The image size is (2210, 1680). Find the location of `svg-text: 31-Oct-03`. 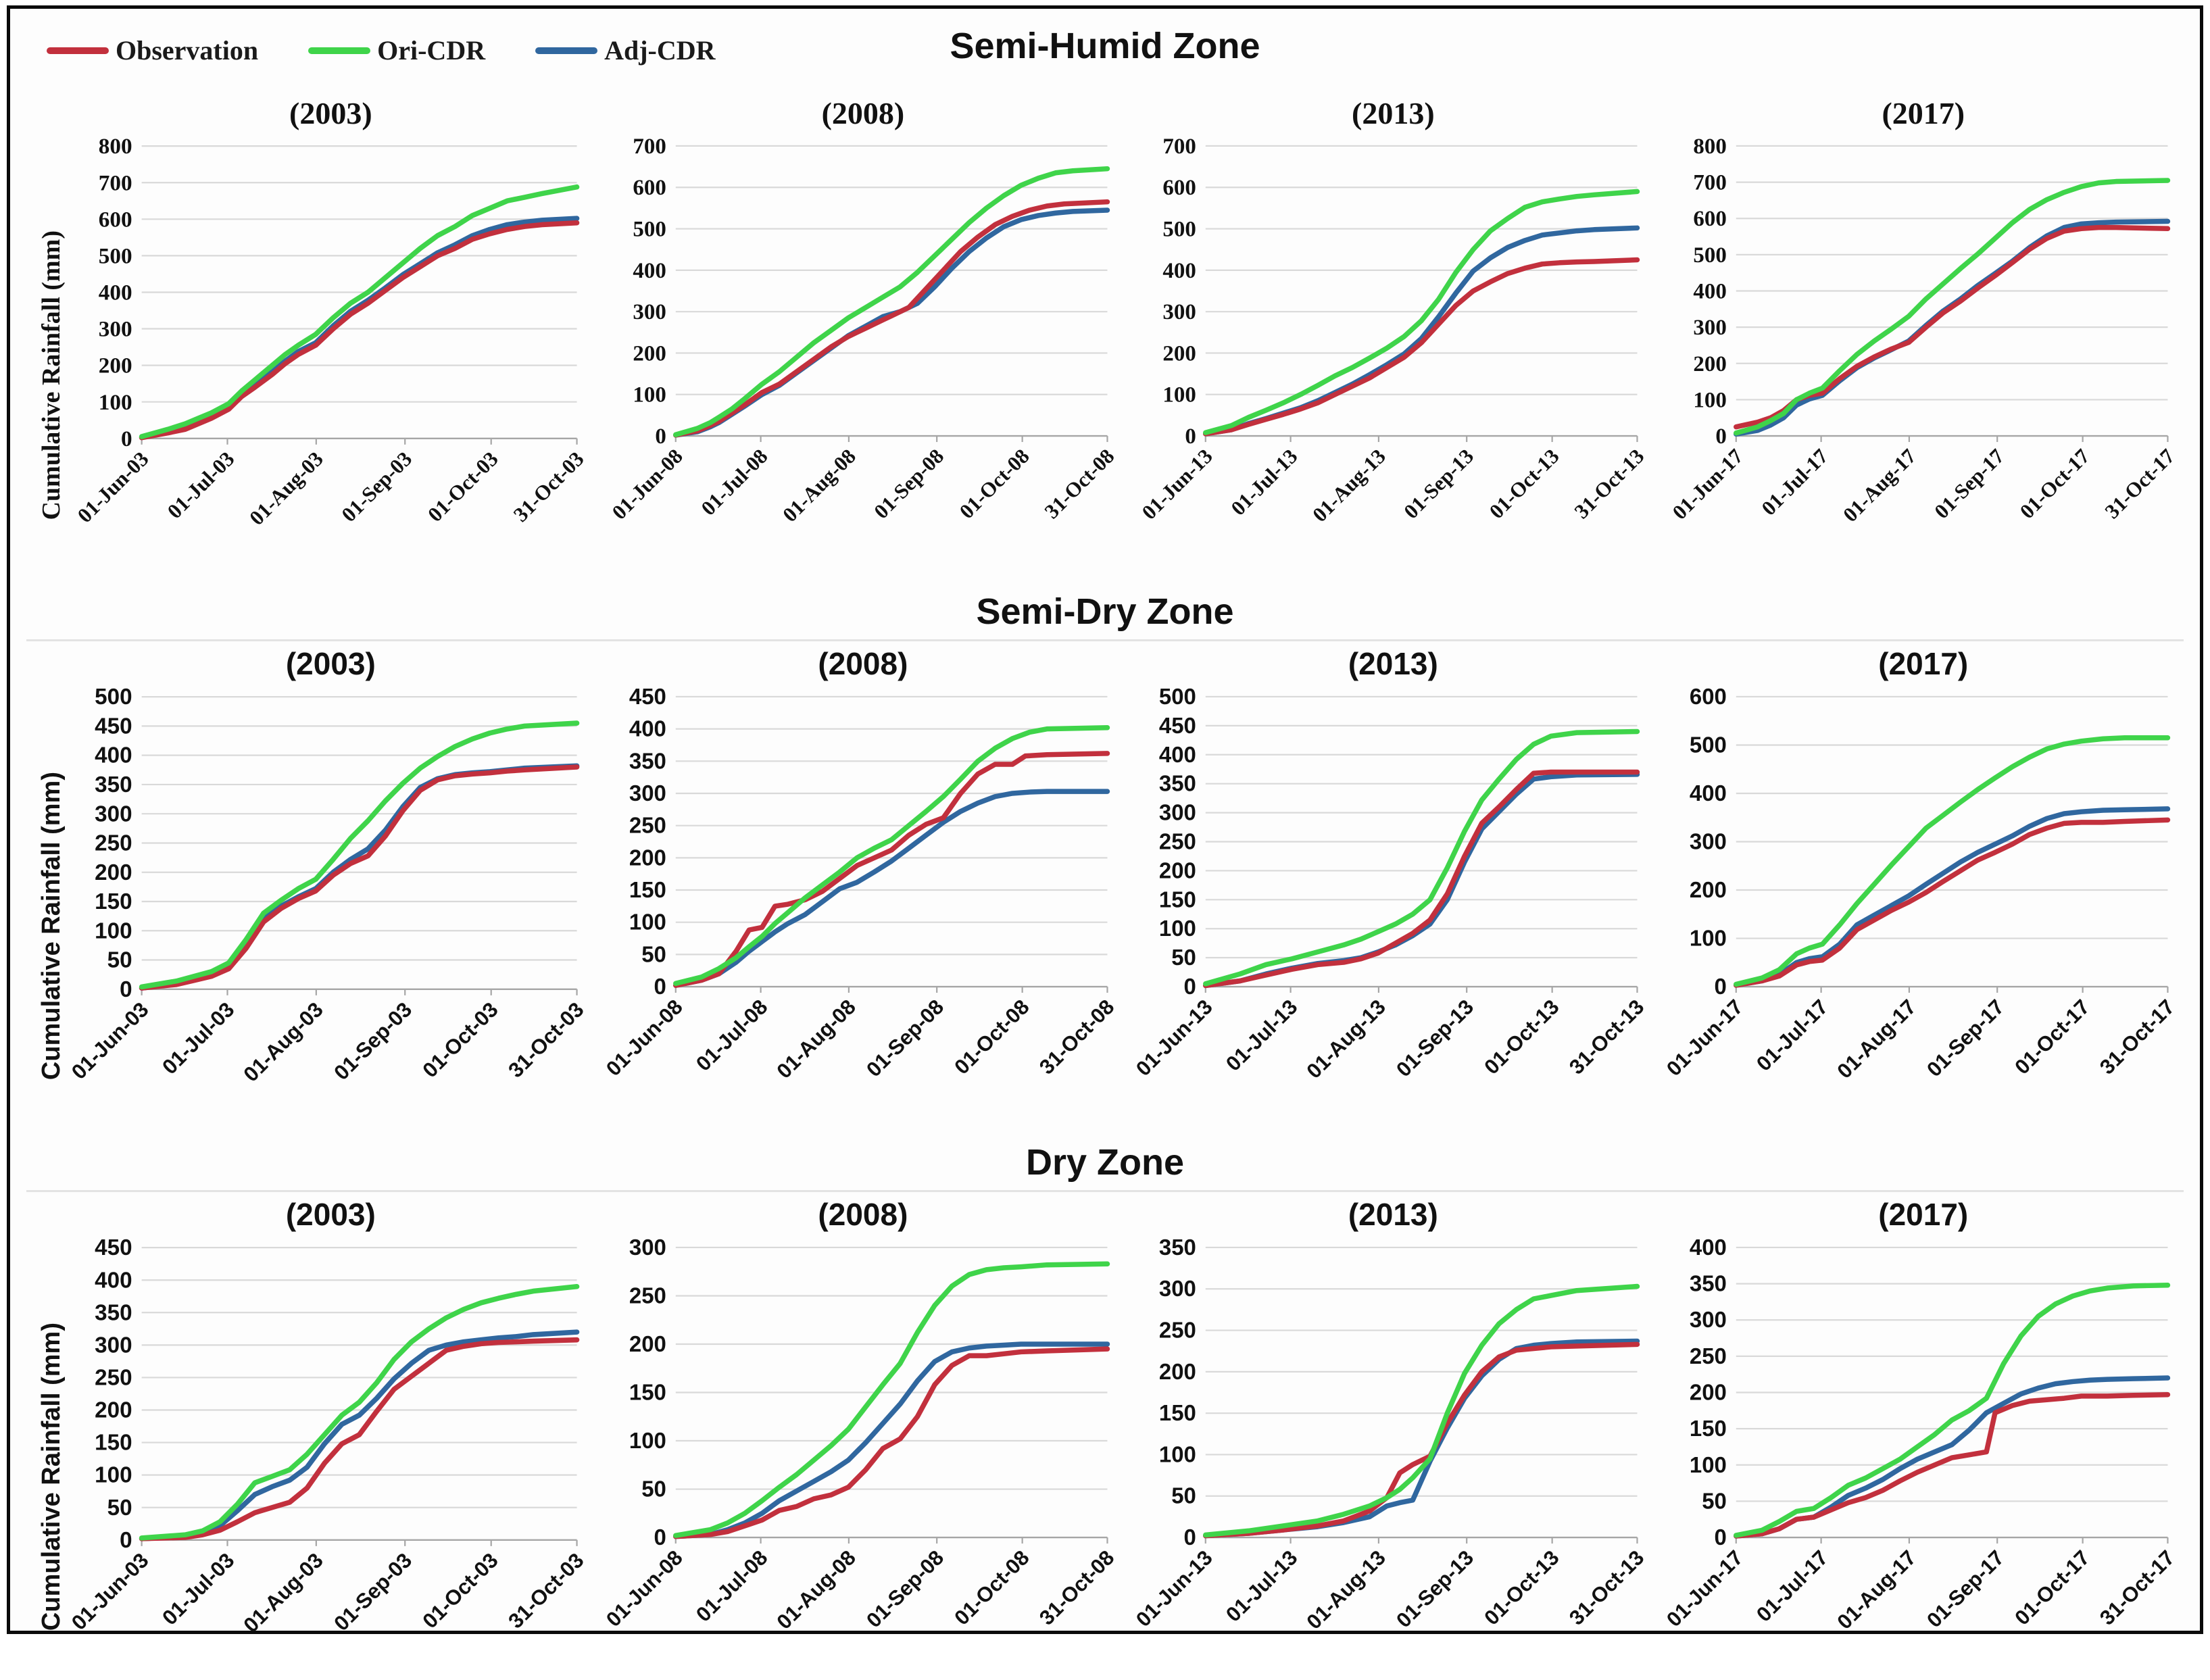

svg-text: 31-Oct-03 is located at coordinates (546, 1591).